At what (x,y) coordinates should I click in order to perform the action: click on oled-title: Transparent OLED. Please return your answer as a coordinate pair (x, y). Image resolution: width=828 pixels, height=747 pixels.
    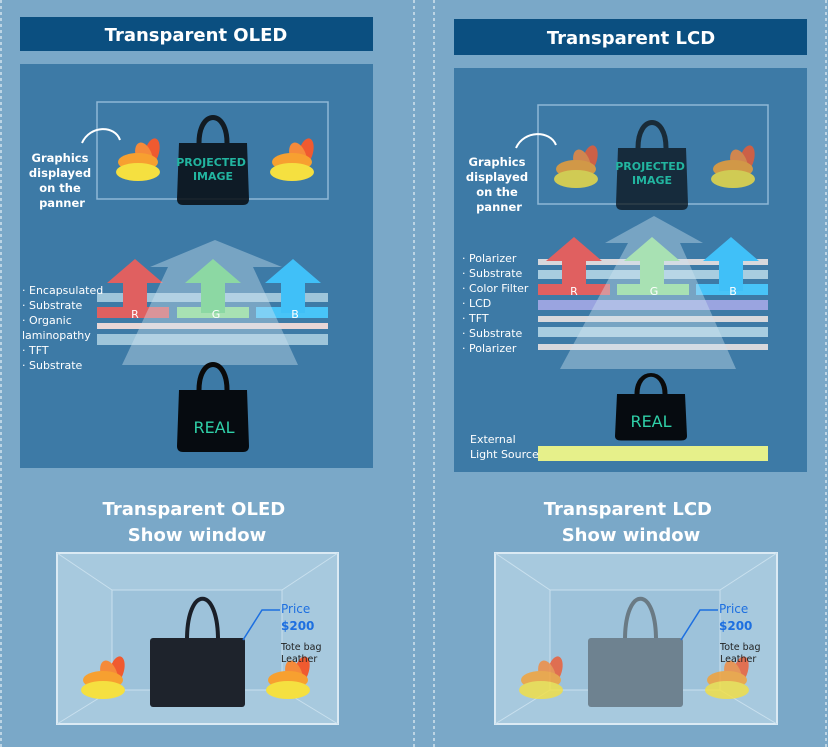
    Looking at the image, I should click on (196, 35).